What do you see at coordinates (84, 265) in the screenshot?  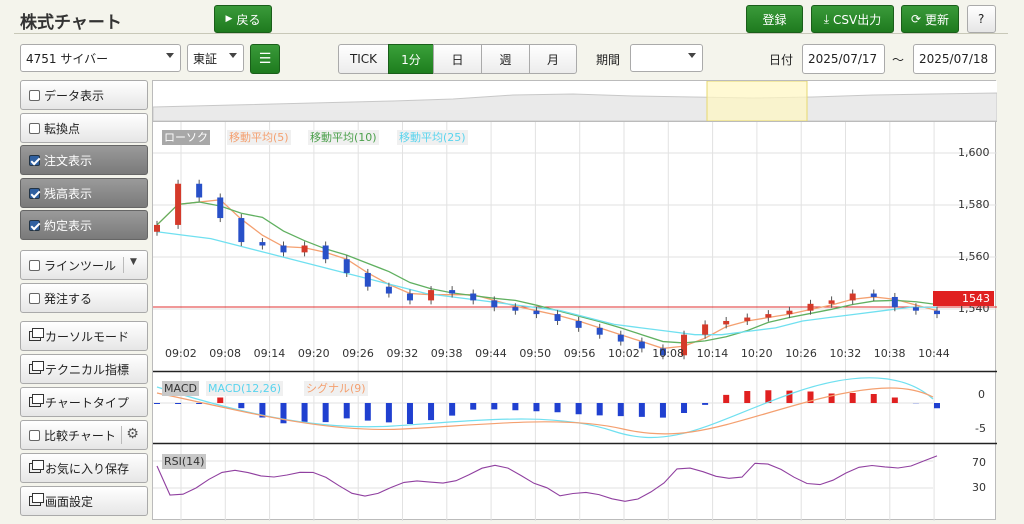 I see `sidebar-line-tool: ラインツール ▼` at bounding box center [84, 265].